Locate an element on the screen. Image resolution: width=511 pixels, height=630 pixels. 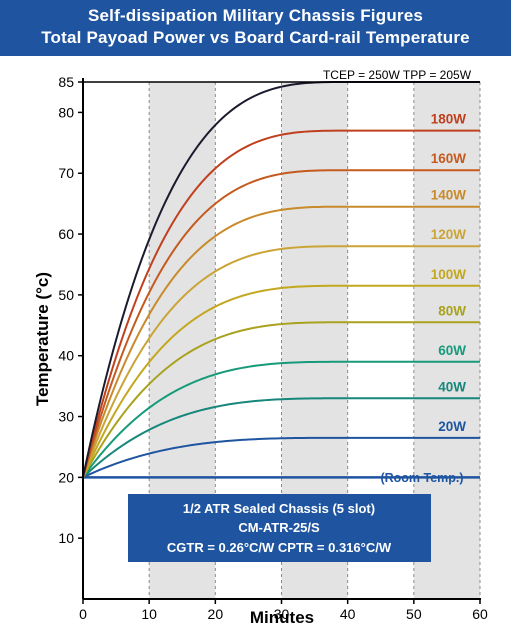
series-label-20W: 20W is located at coordinates (452, 426).